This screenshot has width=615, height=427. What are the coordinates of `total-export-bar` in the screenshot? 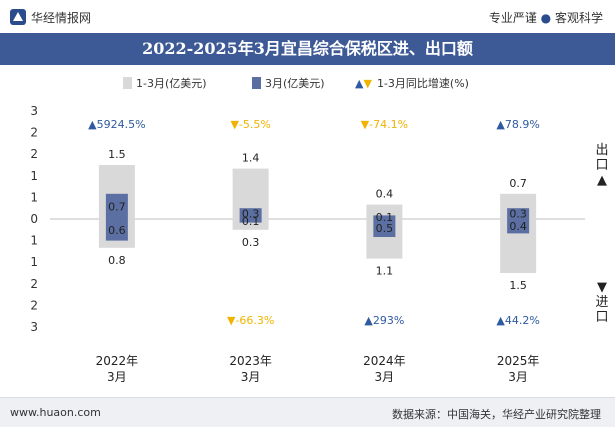 It's located at (384, 211).